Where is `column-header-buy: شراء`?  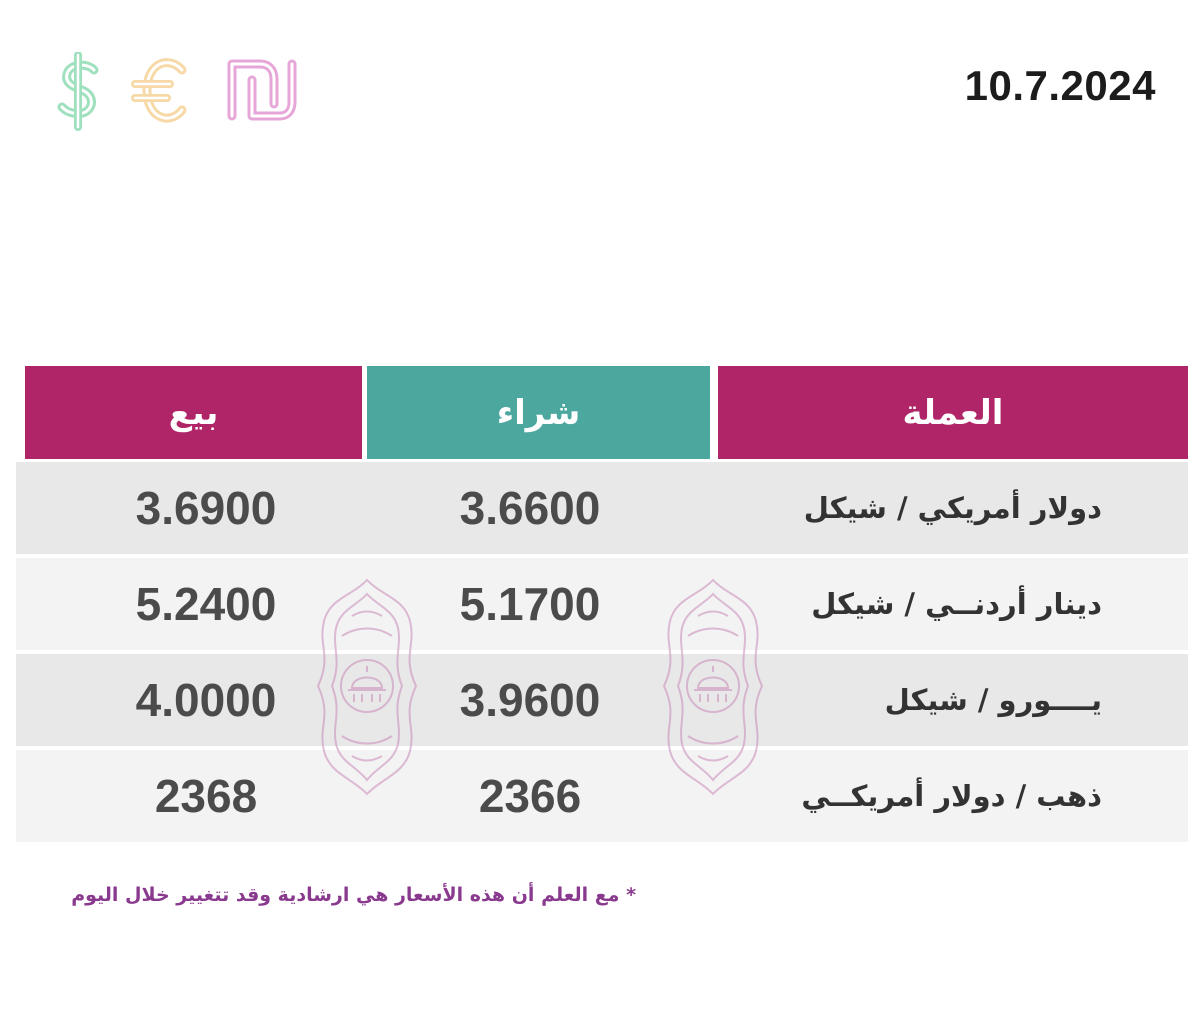 column-header-buy: شراء is located at coordinates (538, 412).